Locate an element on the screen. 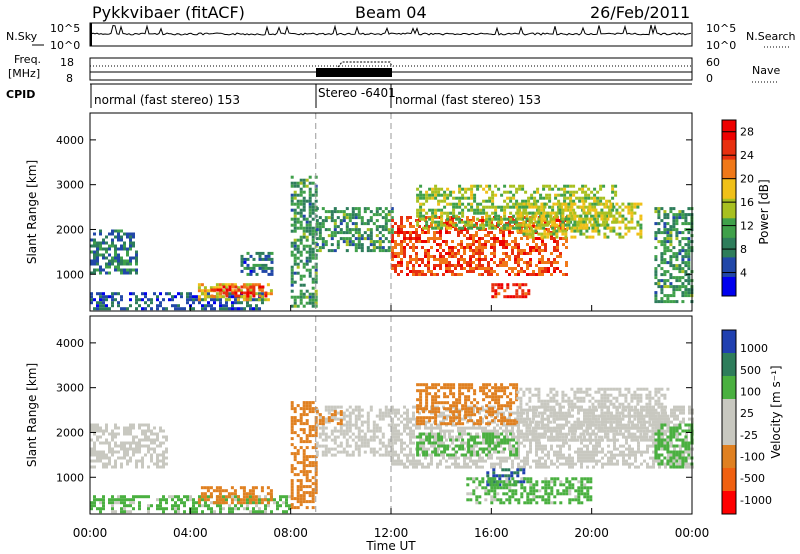 This screenshot has height=554, width=800. freq-tick-top-left: 18 is located at coordinates (67, 62).